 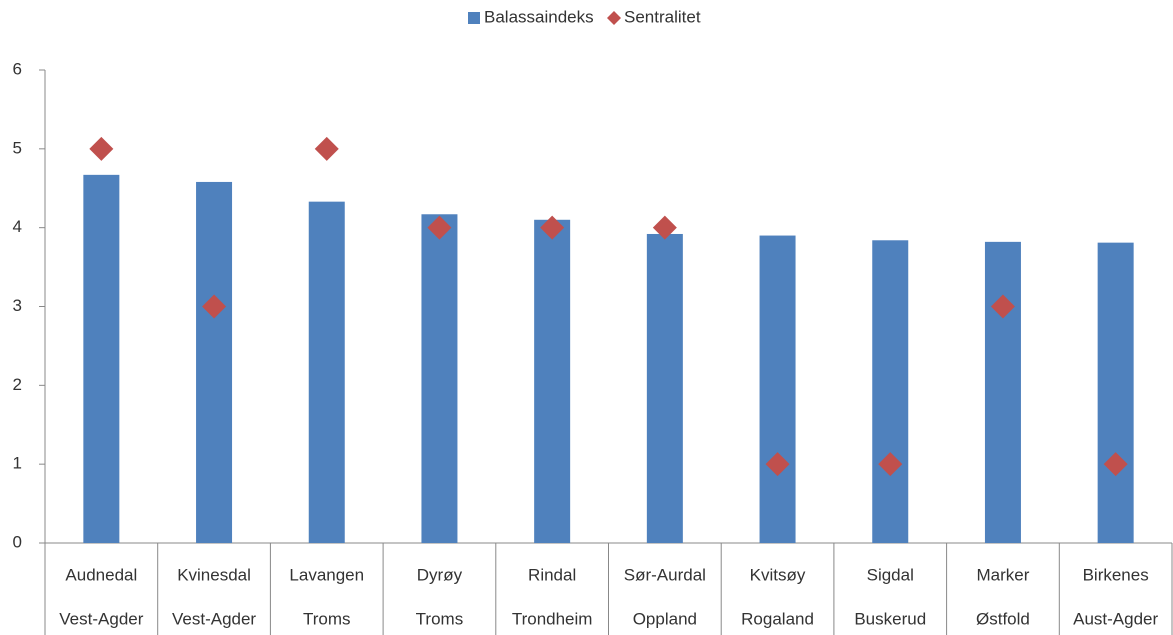 I want to click on x-group-label: Oppland, so click(x=665, y=618).